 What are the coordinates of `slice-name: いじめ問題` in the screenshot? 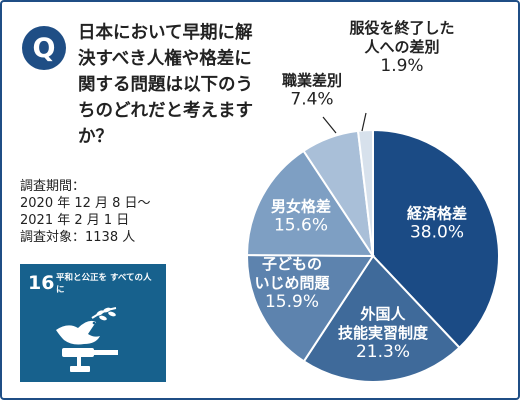 It's located at (292, 283).